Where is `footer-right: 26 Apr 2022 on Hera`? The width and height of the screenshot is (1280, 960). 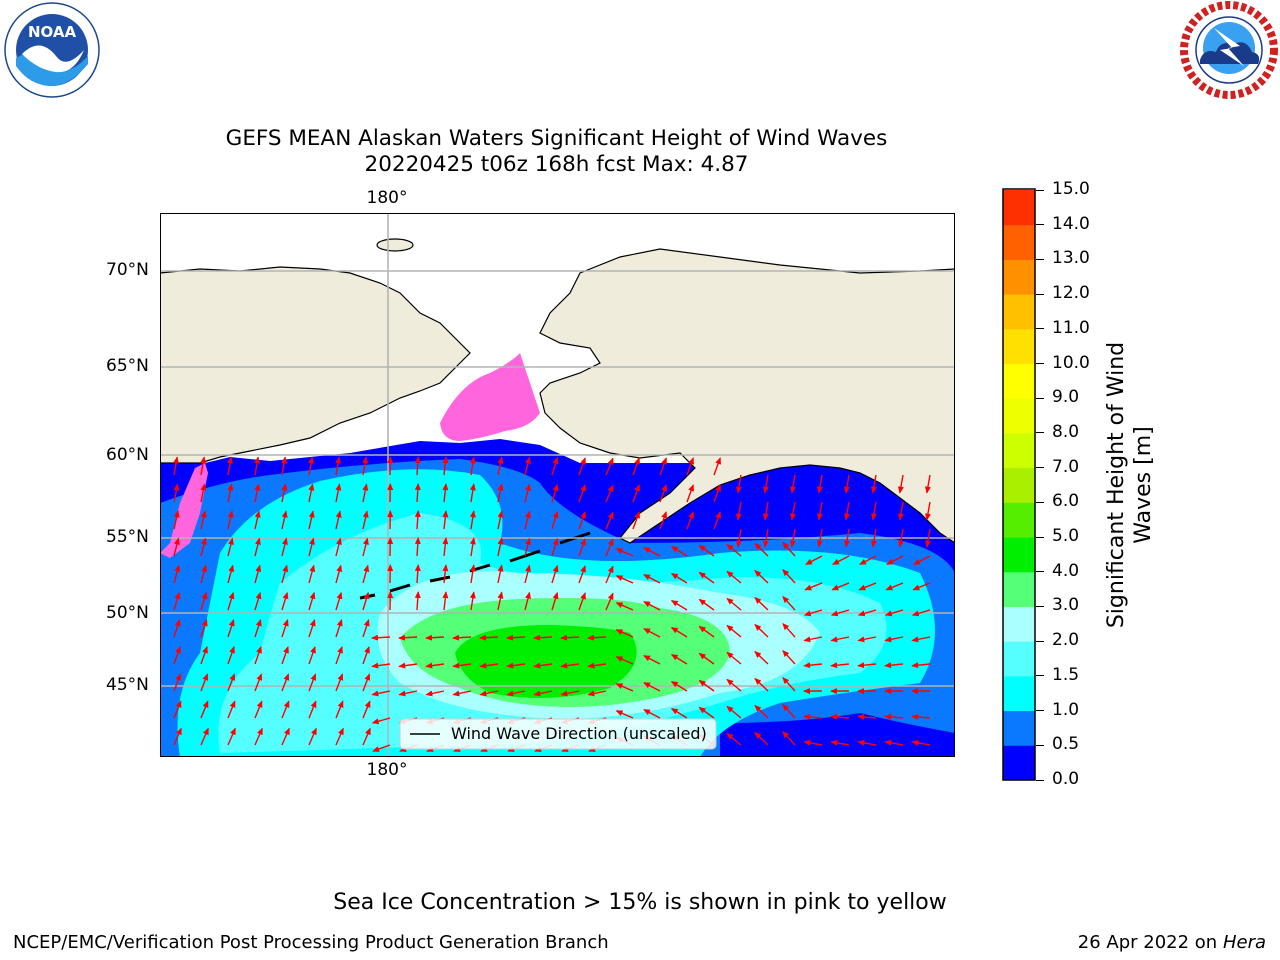
footer-right: 26 Apr 2022 on Hera is located at coordinates (1172, 942).